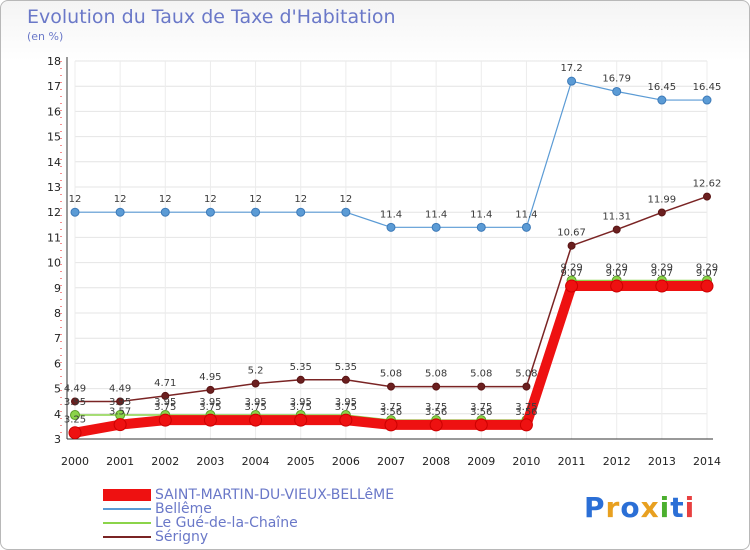  I want to click on legend-label: SAINT-MARTIN-DU-VIEUX-BELLêME, so click(275, 495).